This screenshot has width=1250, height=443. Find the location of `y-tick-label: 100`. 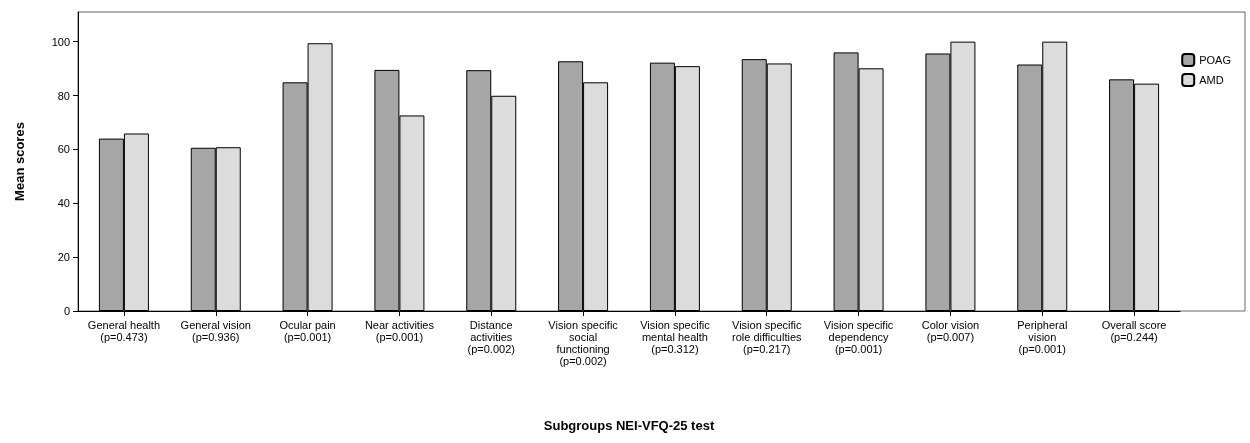

y-tick-label: 100 is located at coordinates (60, 41).